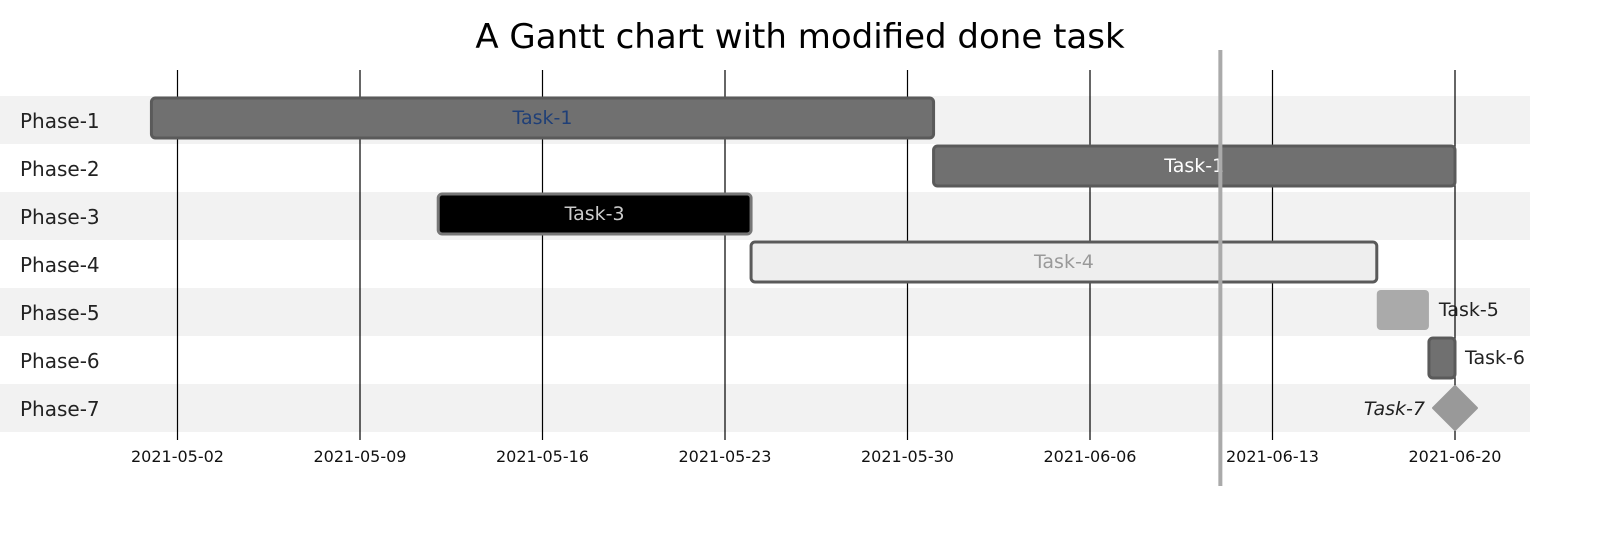 This screenshot has height=536, width=1600. I want to click on phase-label: Phase-6, so click(60, 361).